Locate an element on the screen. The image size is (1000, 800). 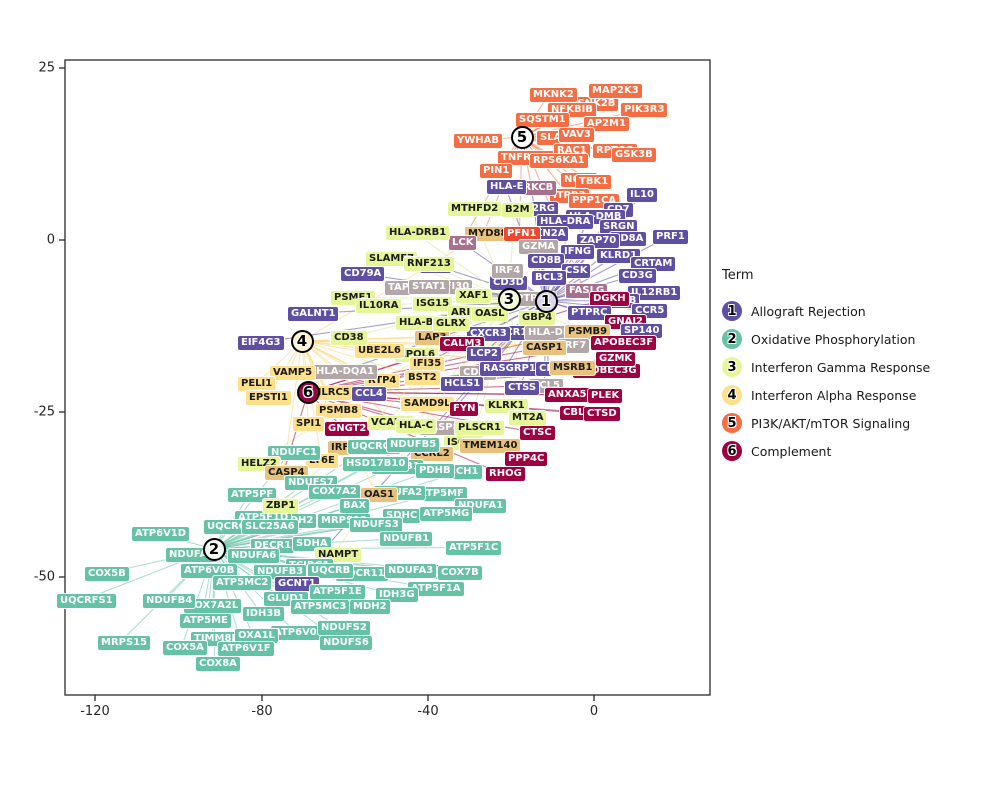
gene-label-OASL: OASL is located at coordinates (490, 314).